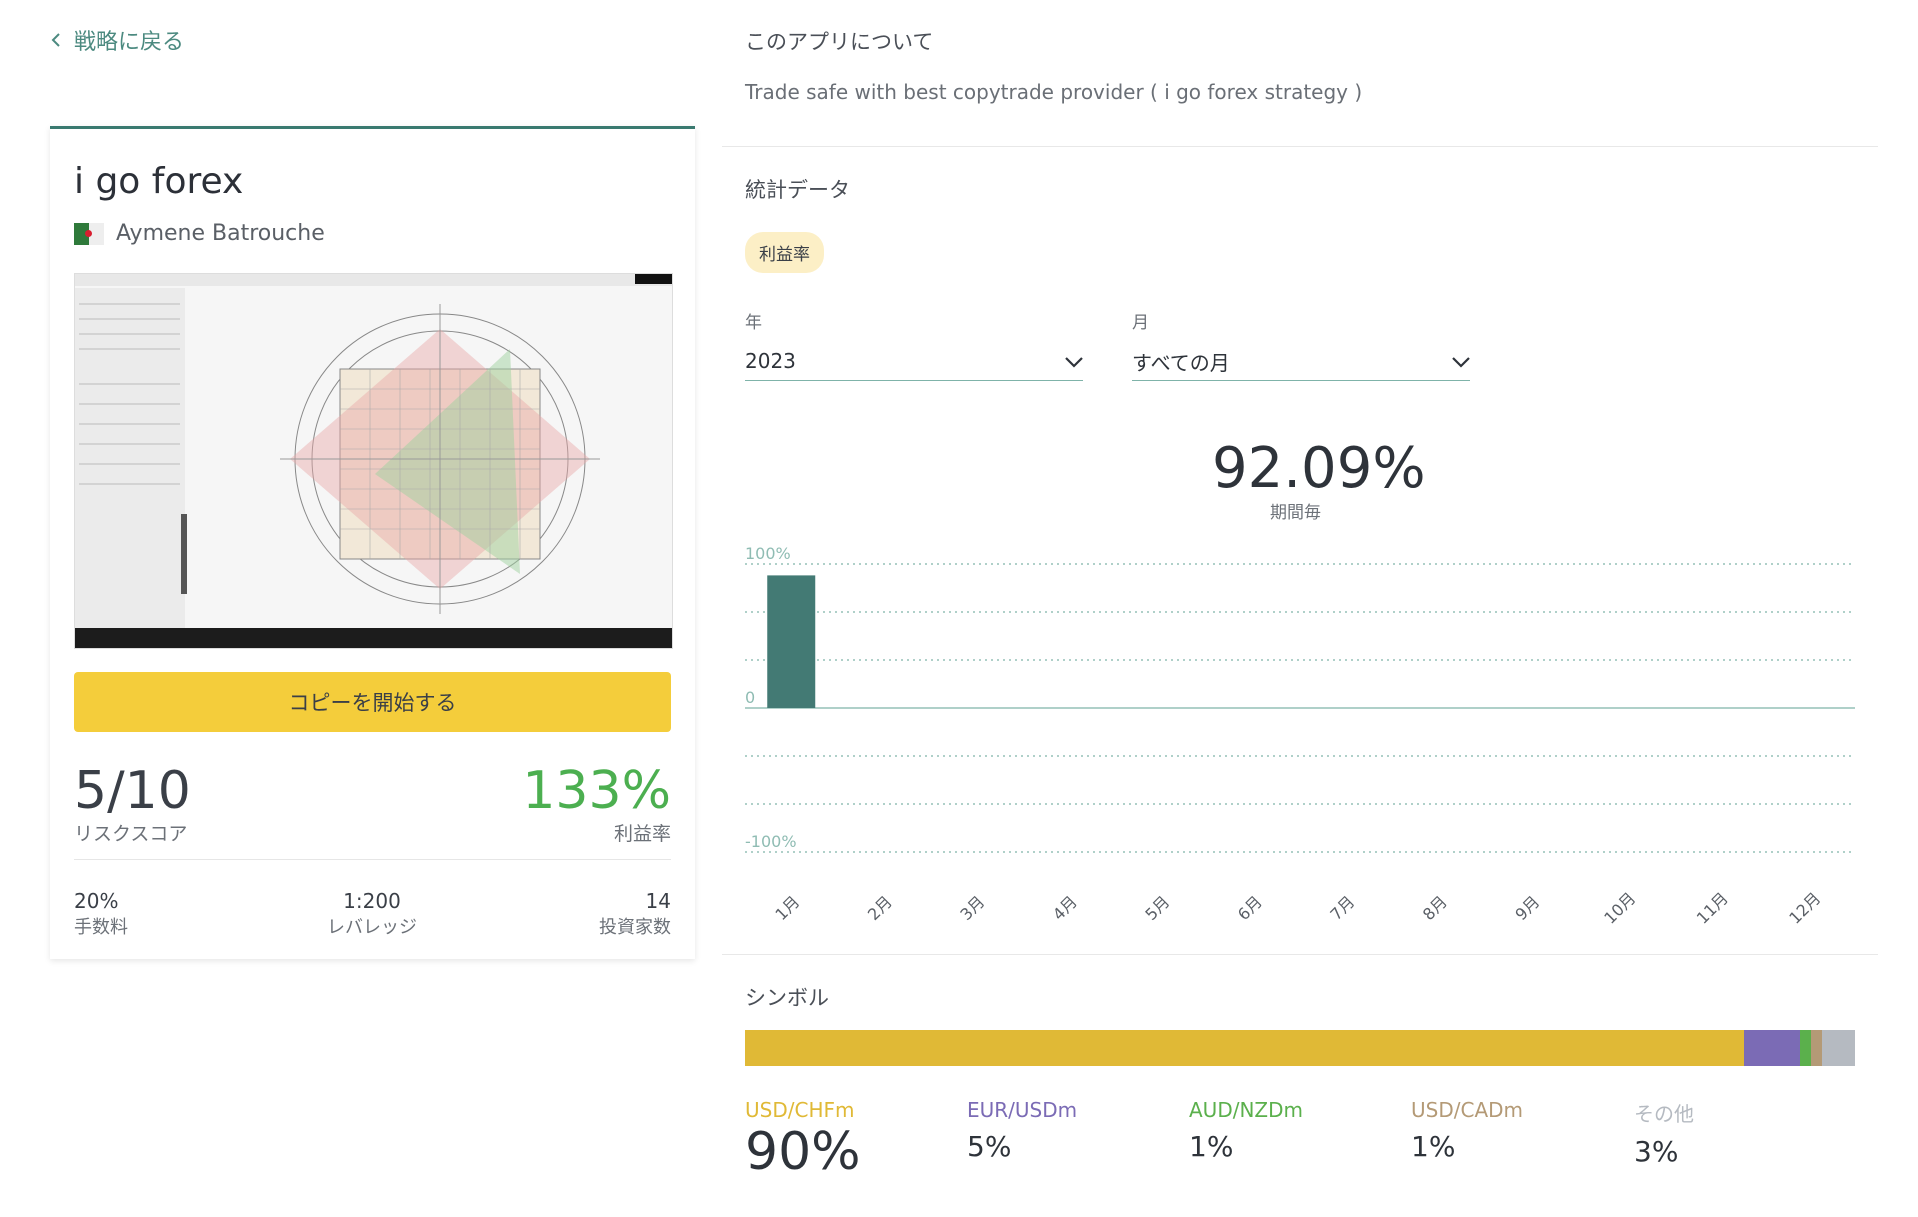  I want to click on commission-label: 手数料, so click(101, 927).